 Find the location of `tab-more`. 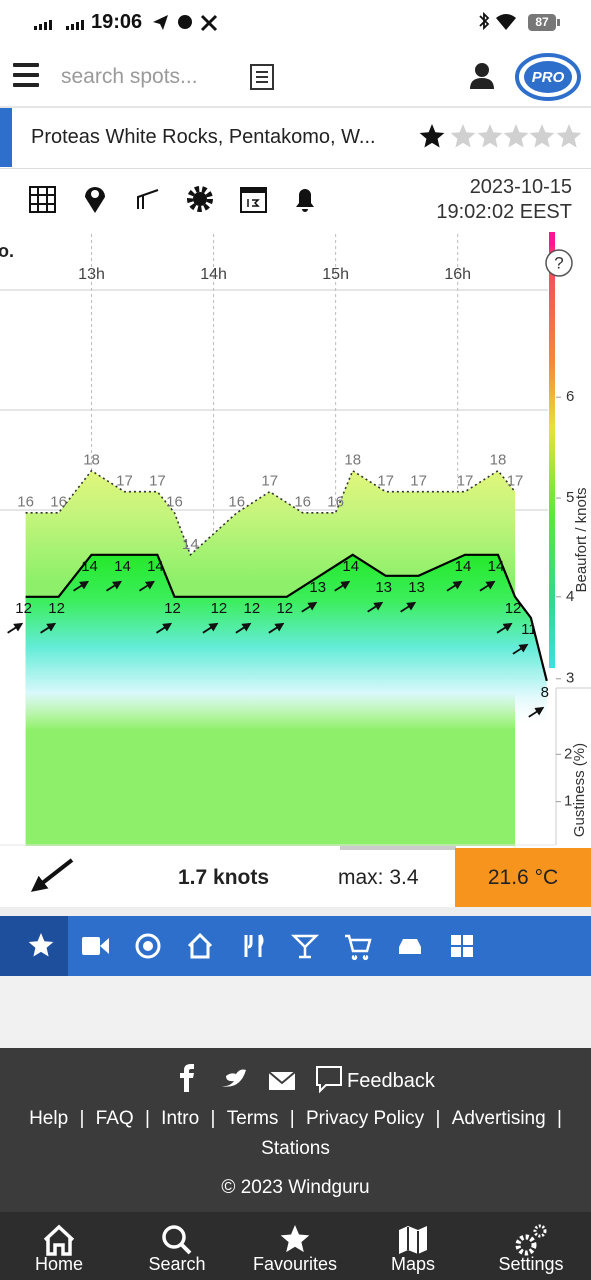

tab-more is located at coordinates (462, 946).